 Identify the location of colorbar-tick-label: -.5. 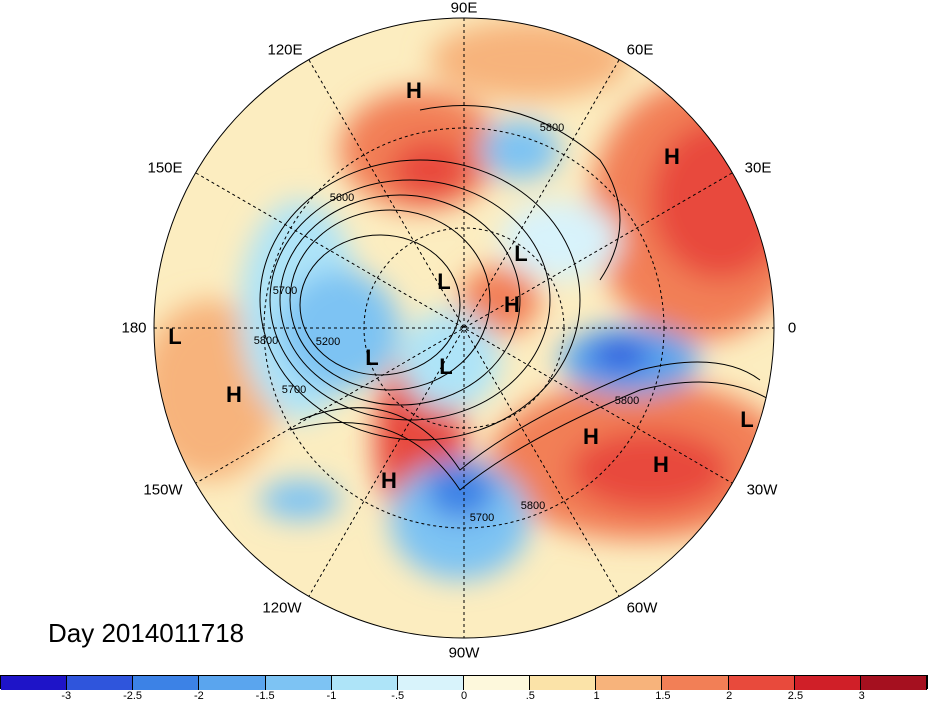
(398, 696).